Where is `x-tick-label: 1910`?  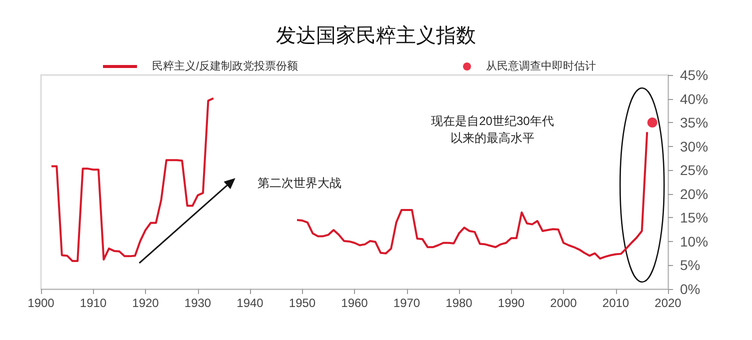 x-tick-label: 1910 is located at coordinates (93, 303).